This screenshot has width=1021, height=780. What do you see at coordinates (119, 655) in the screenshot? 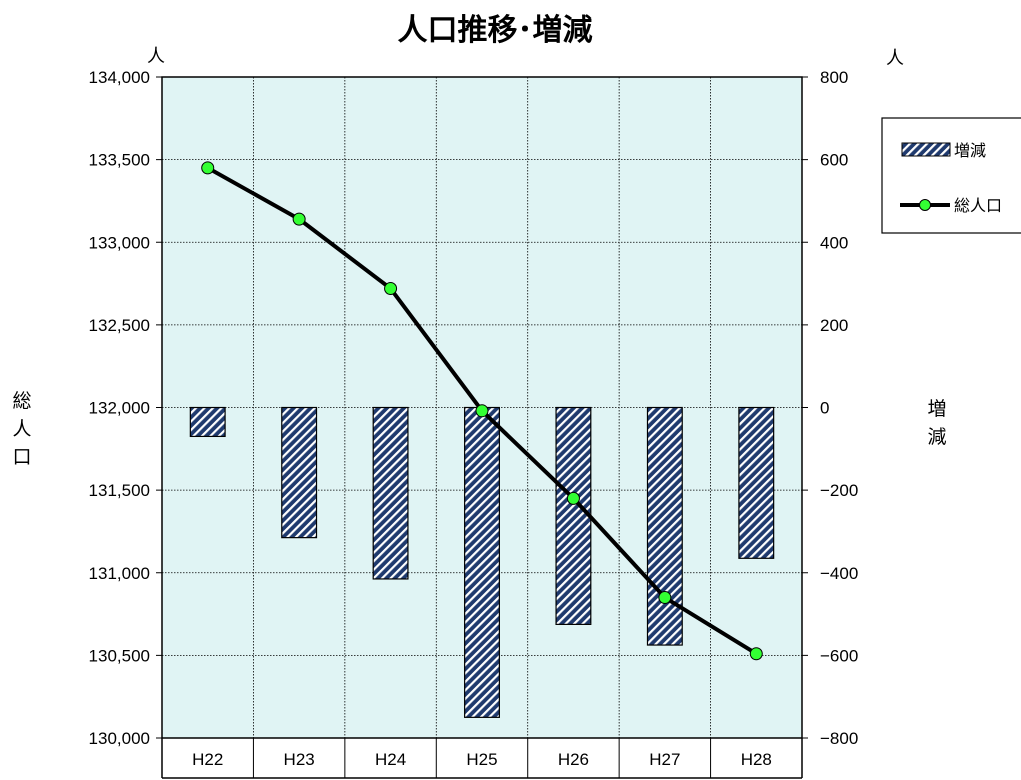
I see `left-tick-label: 130,500` at bounding box center [119, 655].